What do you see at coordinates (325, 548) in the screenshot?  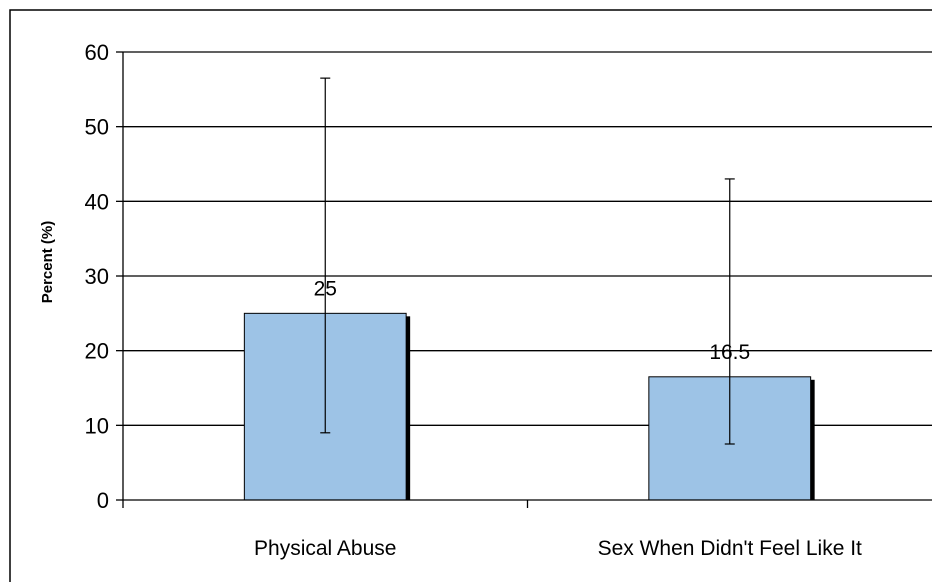 I see `x-category-label: Physical Abuse` at bounding box center [325, 548].